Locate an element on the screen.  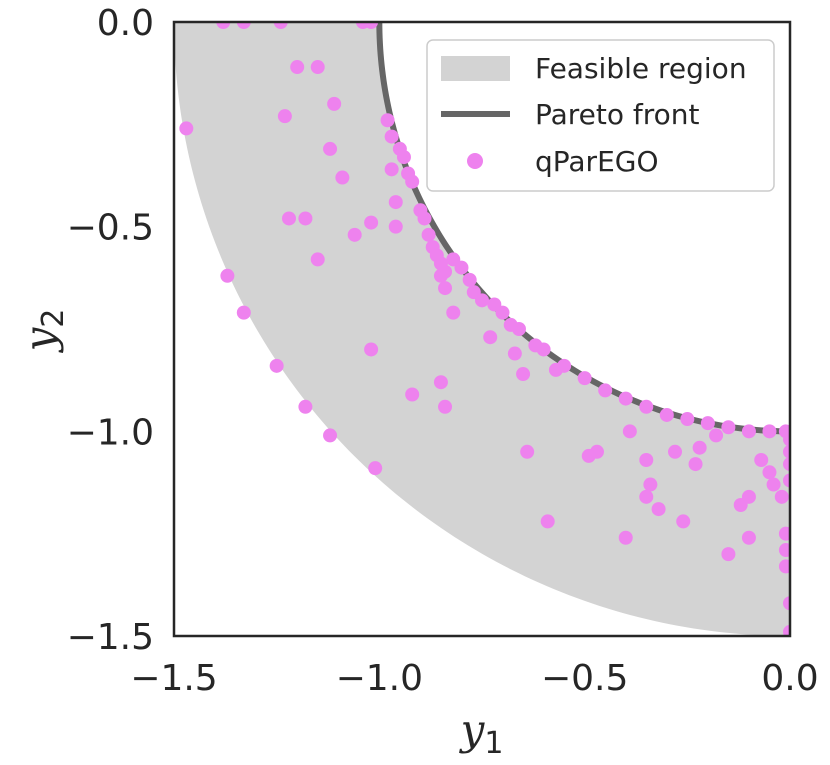
x-axis-label: y1 is located at coordinates (481, 733).